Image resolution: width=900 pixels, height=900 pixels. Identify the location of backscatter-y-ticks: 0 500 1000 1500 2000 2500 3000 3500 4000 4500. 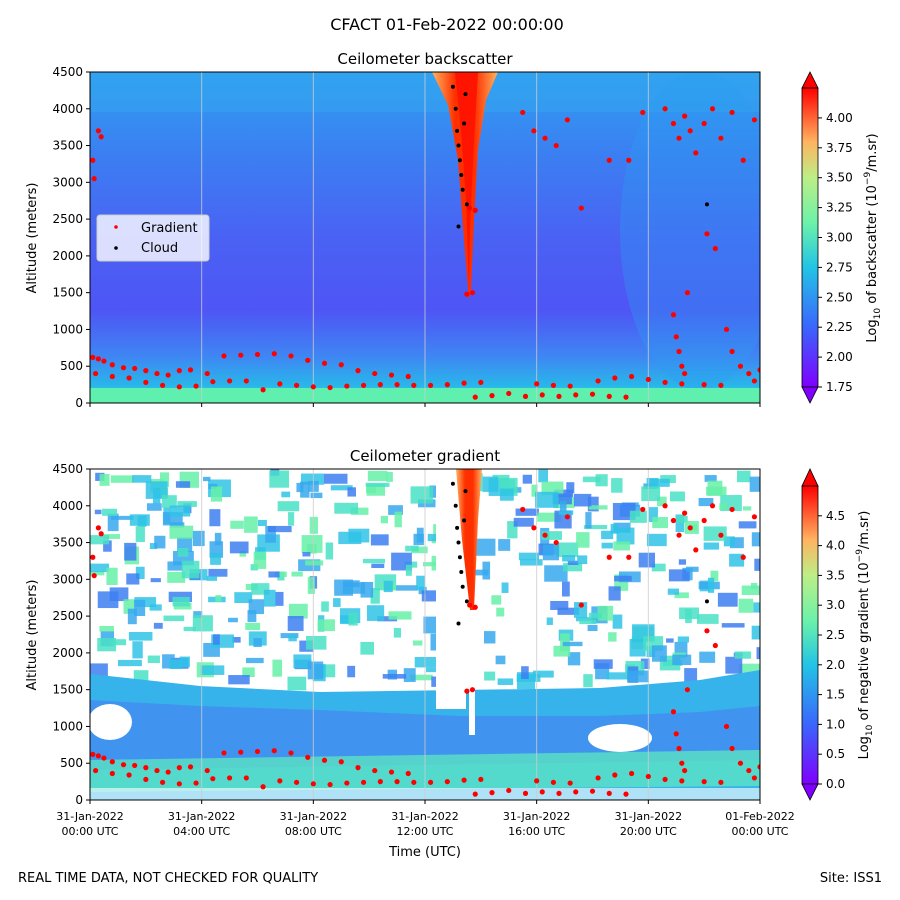
(71, 237).